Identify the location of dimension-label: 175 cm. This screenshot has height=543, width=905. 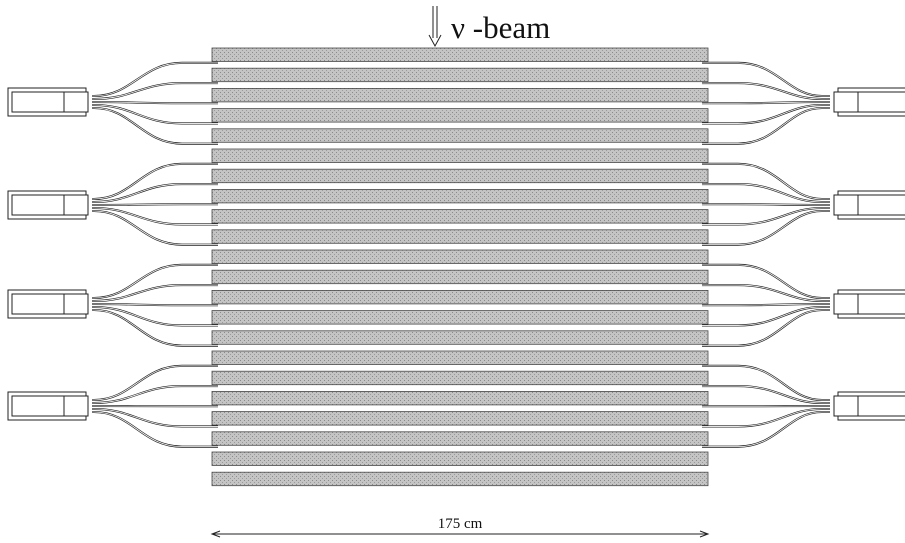
(460, 524).